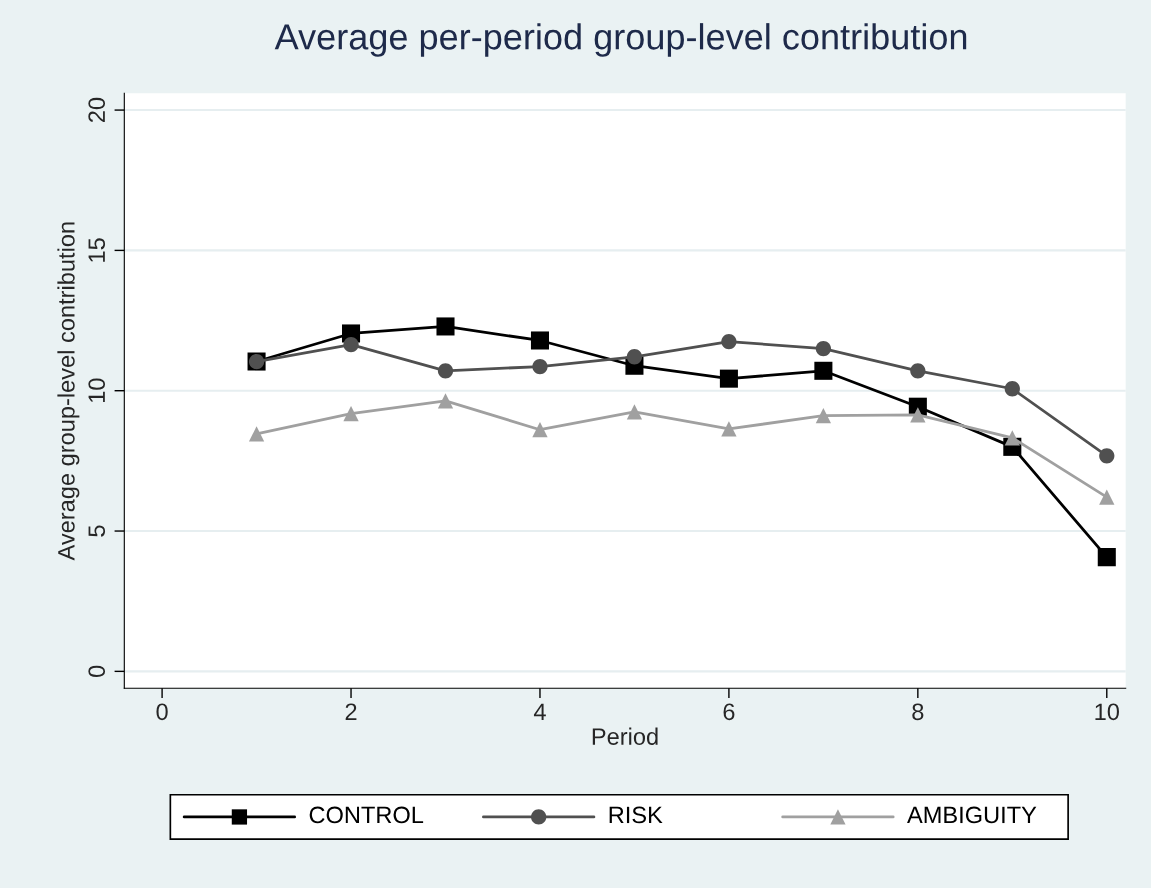  Describe the element at coordinates (97, 671) in the screenshot. I see `y-tick-label: 0` at that location.